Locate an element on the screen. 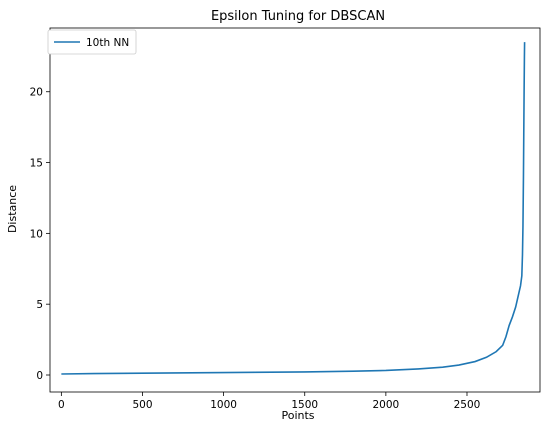  legend: 10th NN is located at coordinates (92, 42).